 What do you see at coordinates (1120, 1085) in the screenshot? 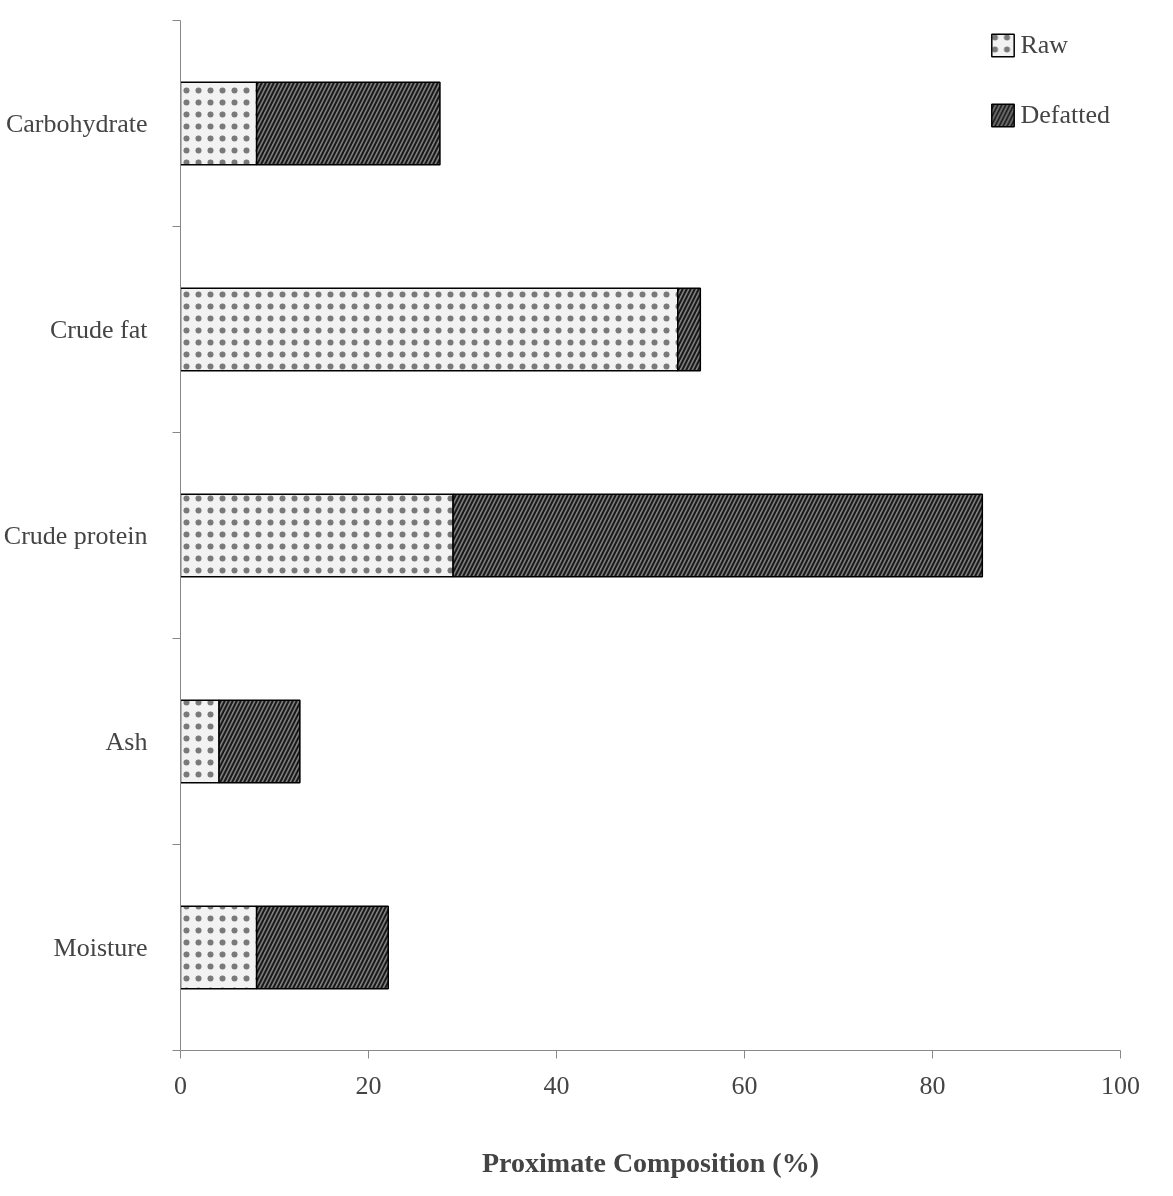
I see `x-tick-label: 100` at bounding box center [1120, 1085].